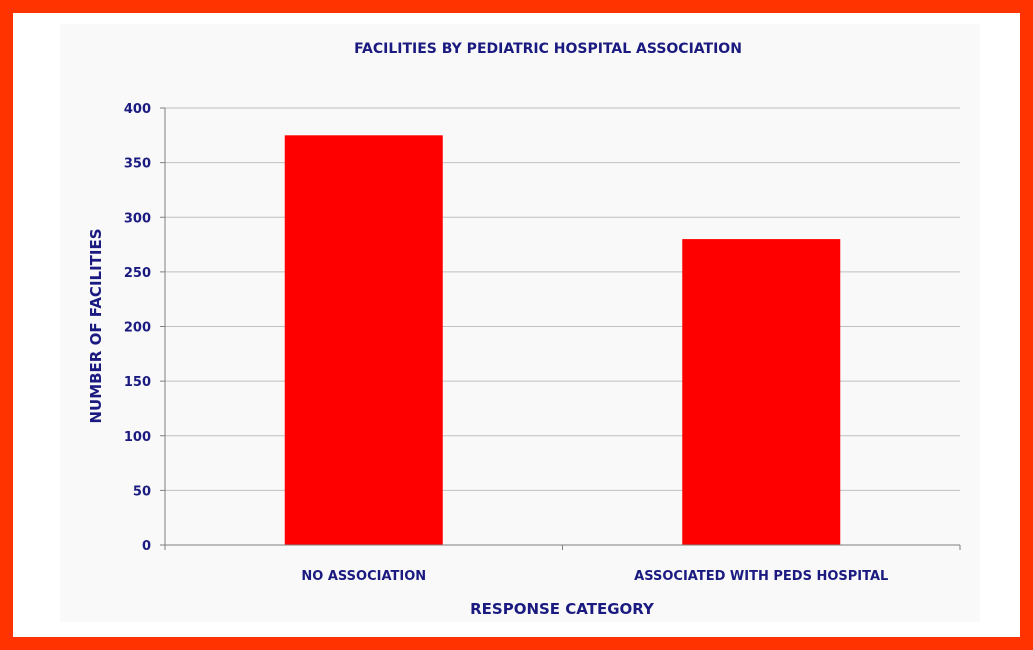  I want to click on y-tick-label: 400, so click(137, 109).